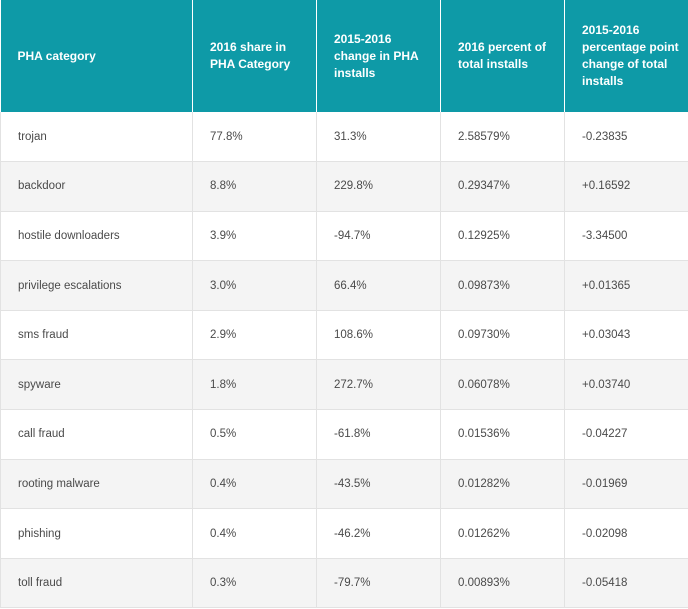 The width and height of the screenshot is (688, 609). I want to click on table-row: trojan 77.8% 31.3% 2.58579% -0.23835, so click(344, 137).